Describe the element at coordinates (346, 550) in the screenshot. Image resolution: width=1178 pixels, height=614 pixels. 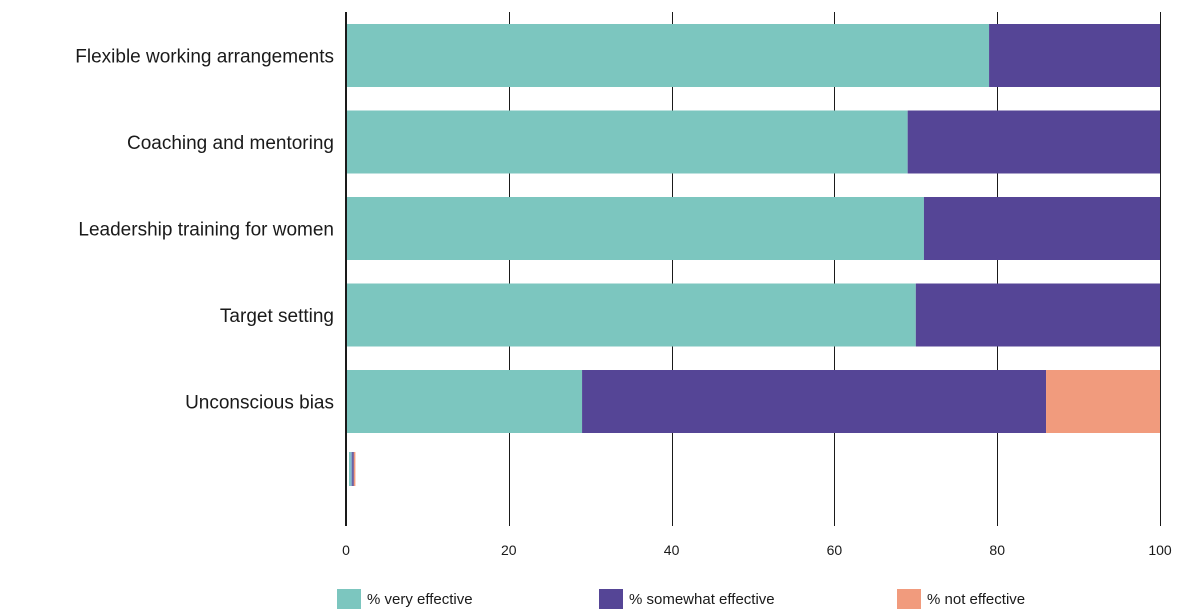
I see `x-tick-label: 0` at that location.